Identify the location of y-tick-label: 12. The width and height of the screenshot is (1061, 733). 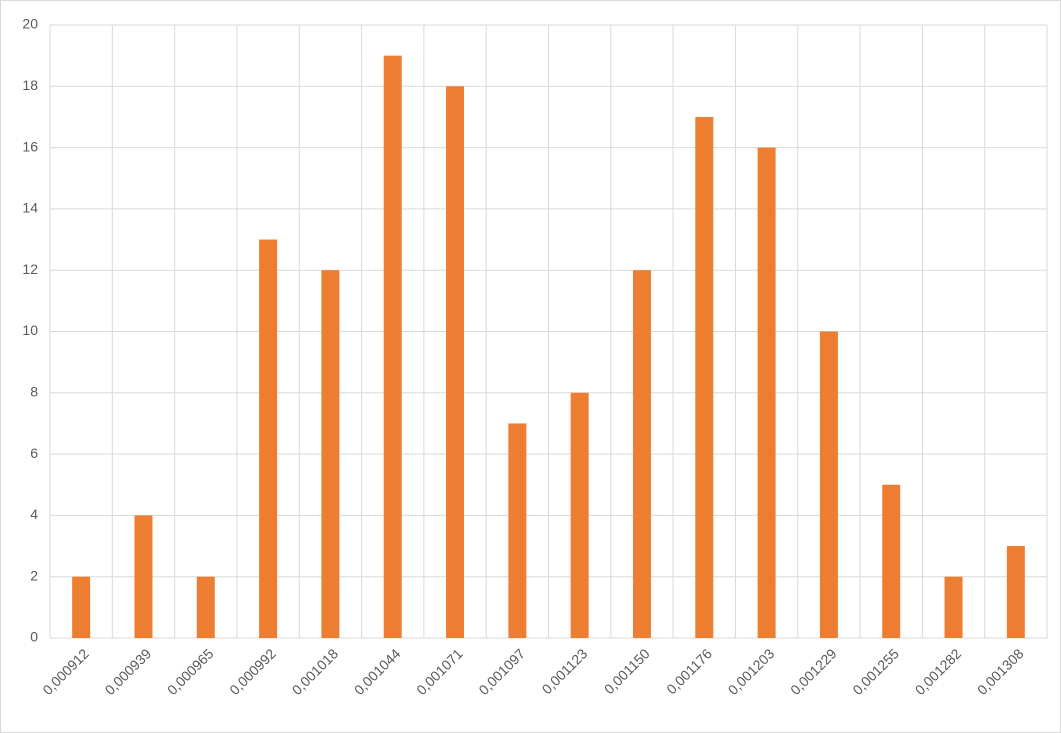
(30, 269).